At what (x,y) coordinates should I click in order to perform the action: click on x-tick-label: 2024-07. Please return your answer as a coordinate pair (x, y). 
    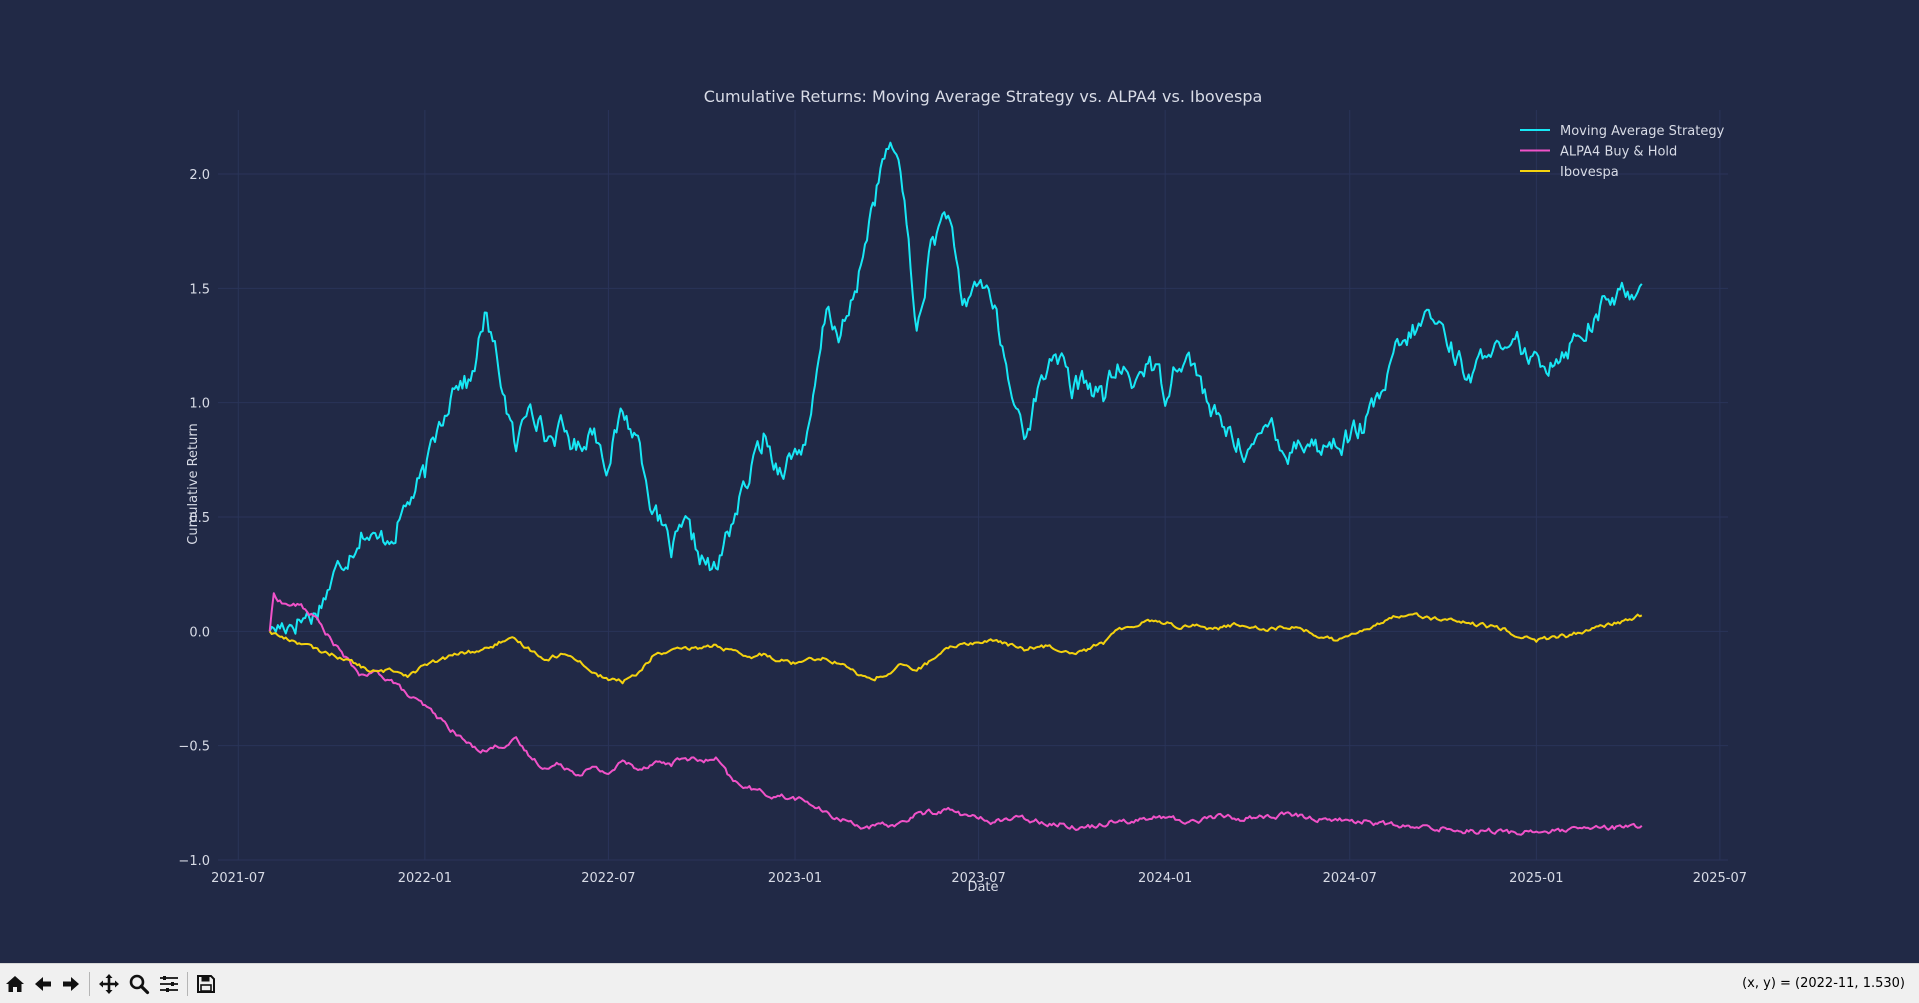
    Looking at the image, I should click on (1350, 878).